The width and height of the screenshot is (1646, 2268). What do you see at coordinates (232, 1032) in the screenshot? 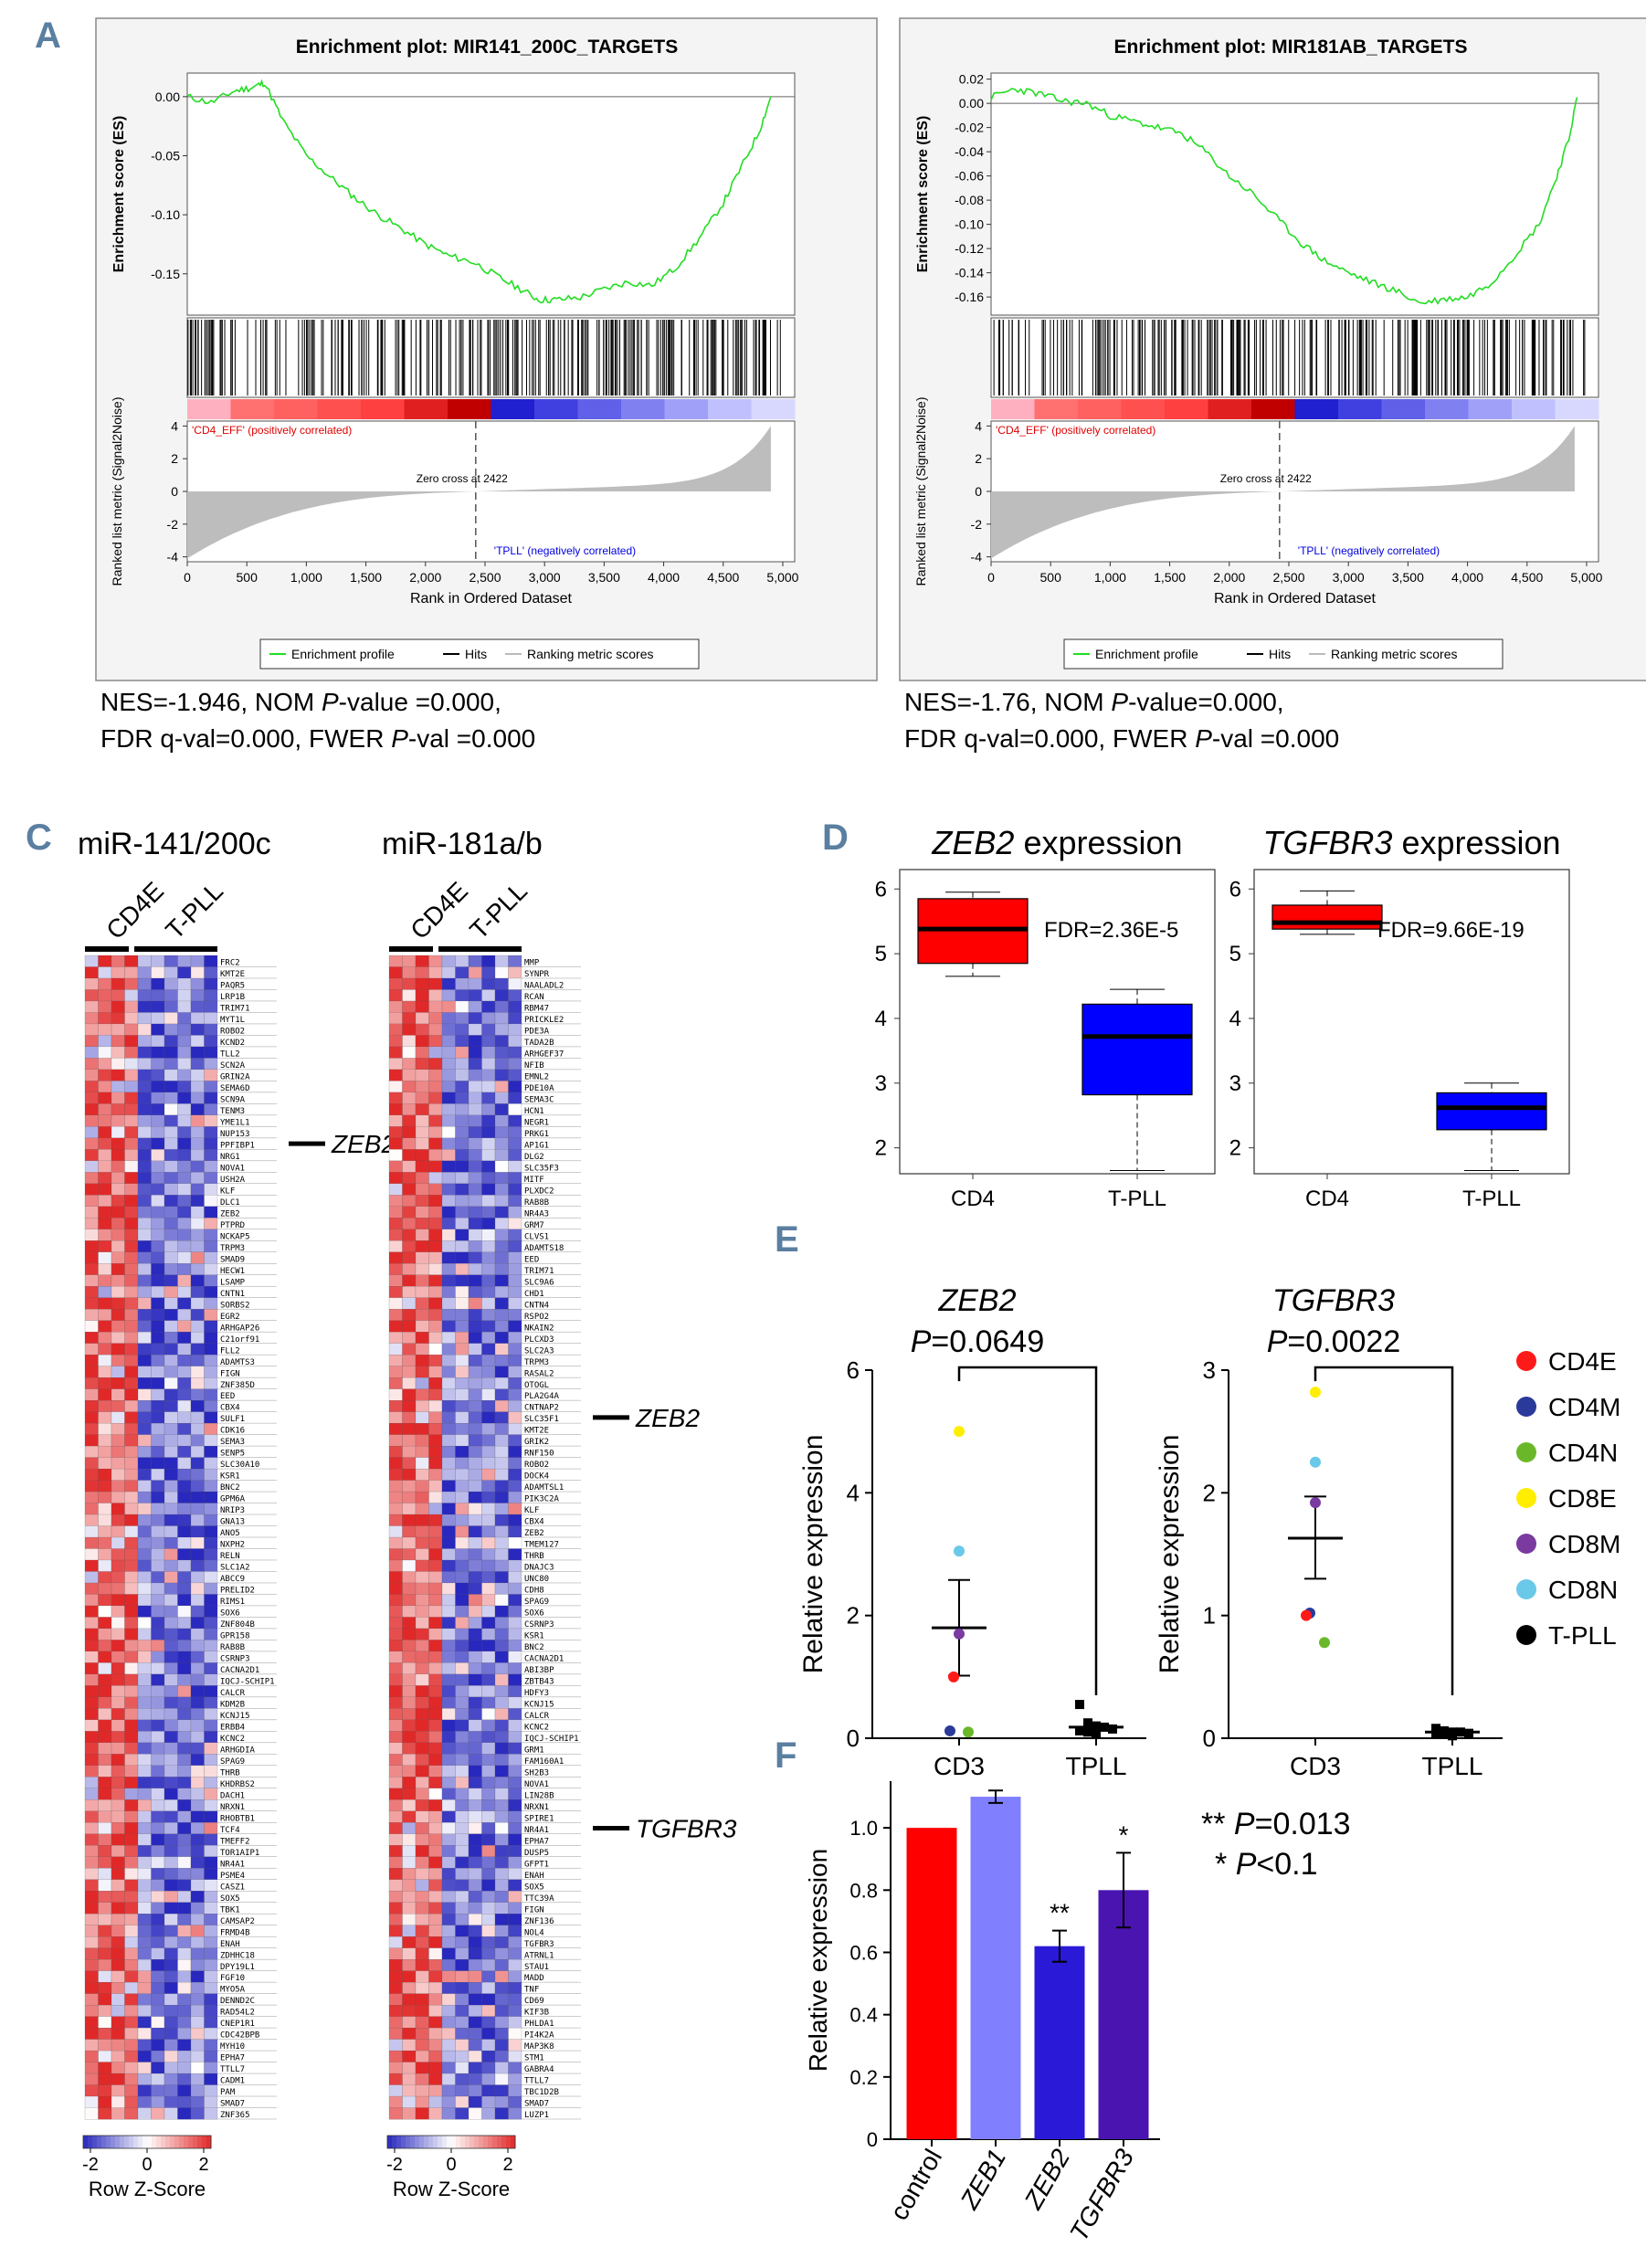
I see `gene-label: ROBO2` at bounding box center [232, 1032].